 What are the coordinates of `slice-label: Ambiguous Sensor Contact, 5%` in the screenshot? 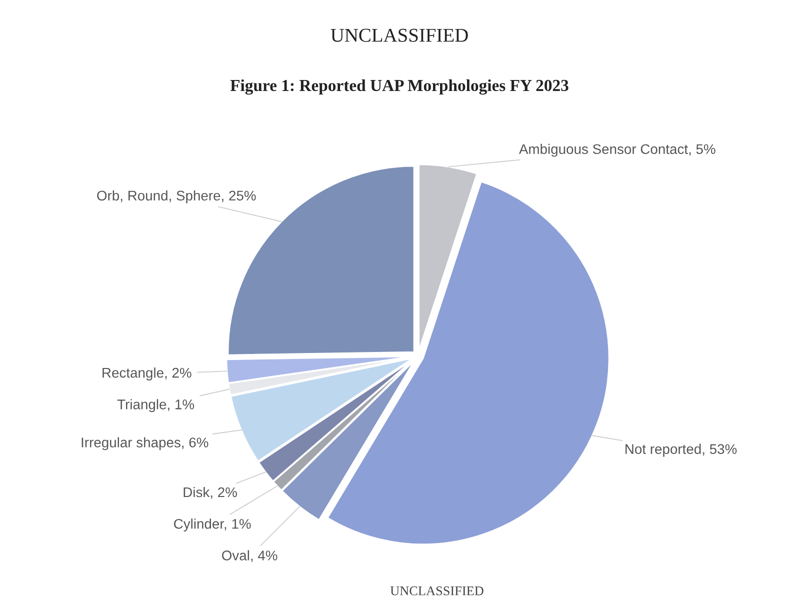 It's located at (617, 150).